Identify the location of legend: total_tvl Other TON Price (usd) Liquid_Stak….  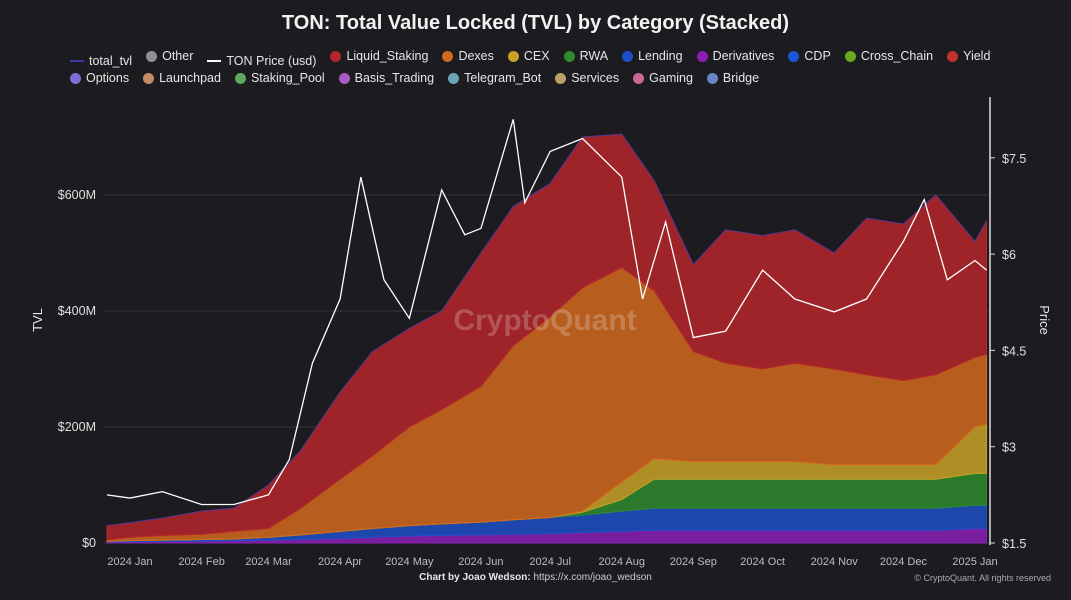
(550, 68).